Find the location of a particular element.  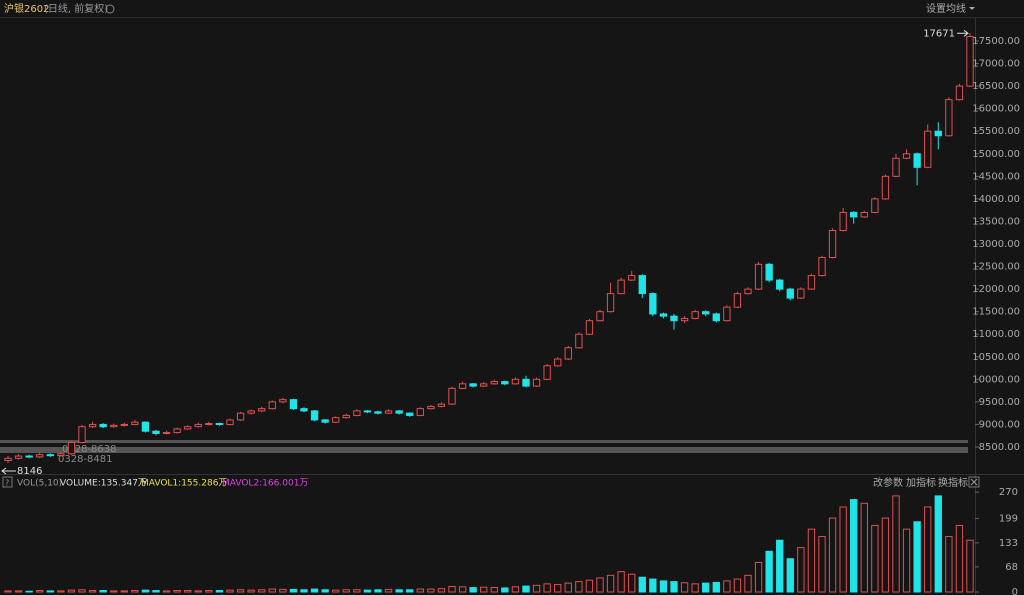

instrument-title: 沪银2602 is located at coordinates (26, 8).